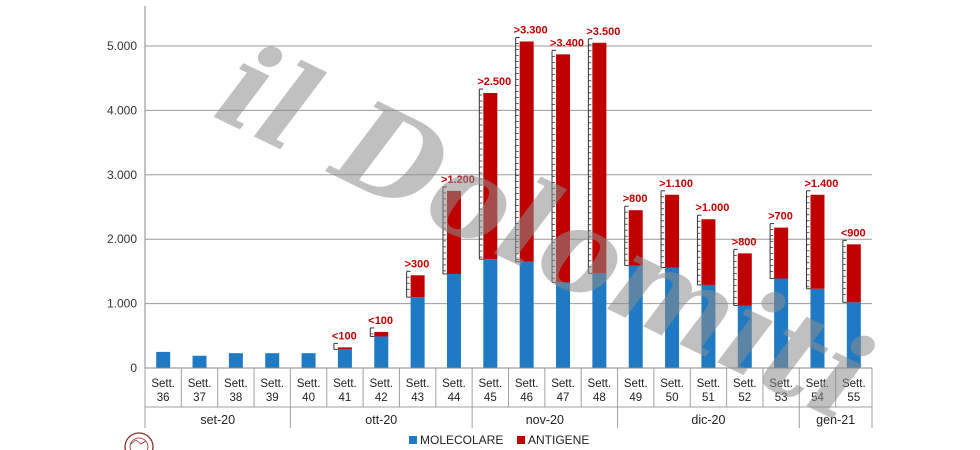 This screenshot has width=980, height=450. Describe the element at coordinates (817, 398) in the screenshot. I see `x-tick-label: 54` at that location.